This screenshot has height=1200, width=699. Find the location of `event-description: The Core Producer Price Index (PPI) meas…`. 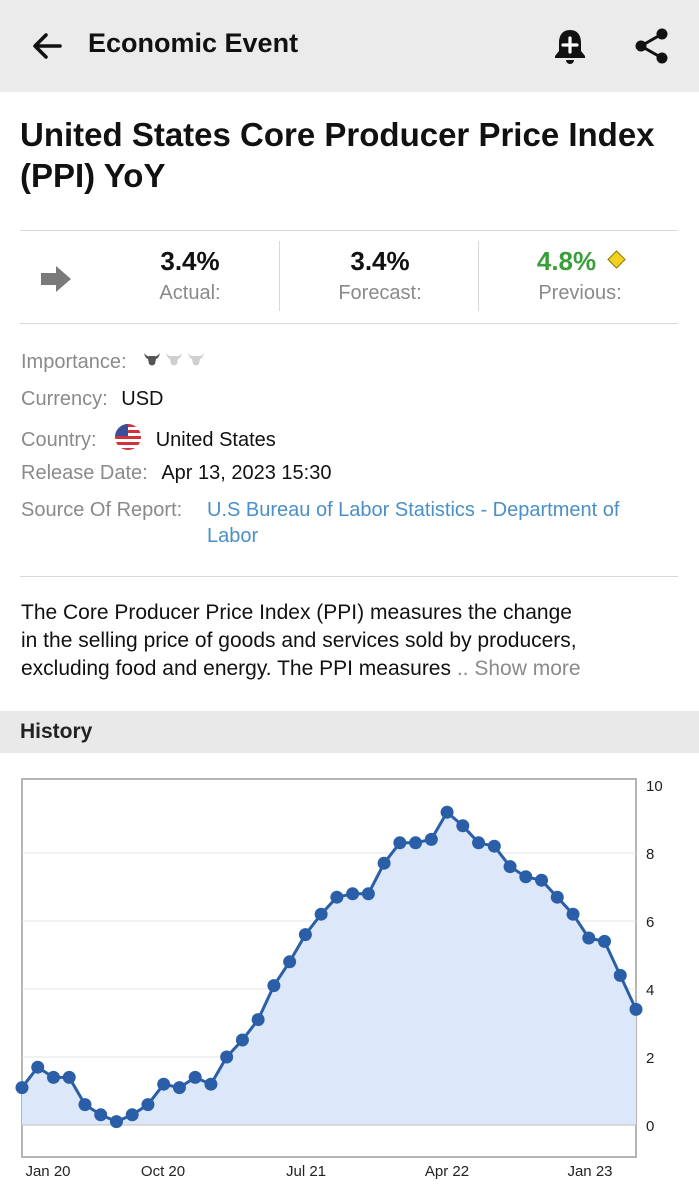

event-description: The Core Producer Price Index (PPI) meas… is located at coordinates (346, 641).